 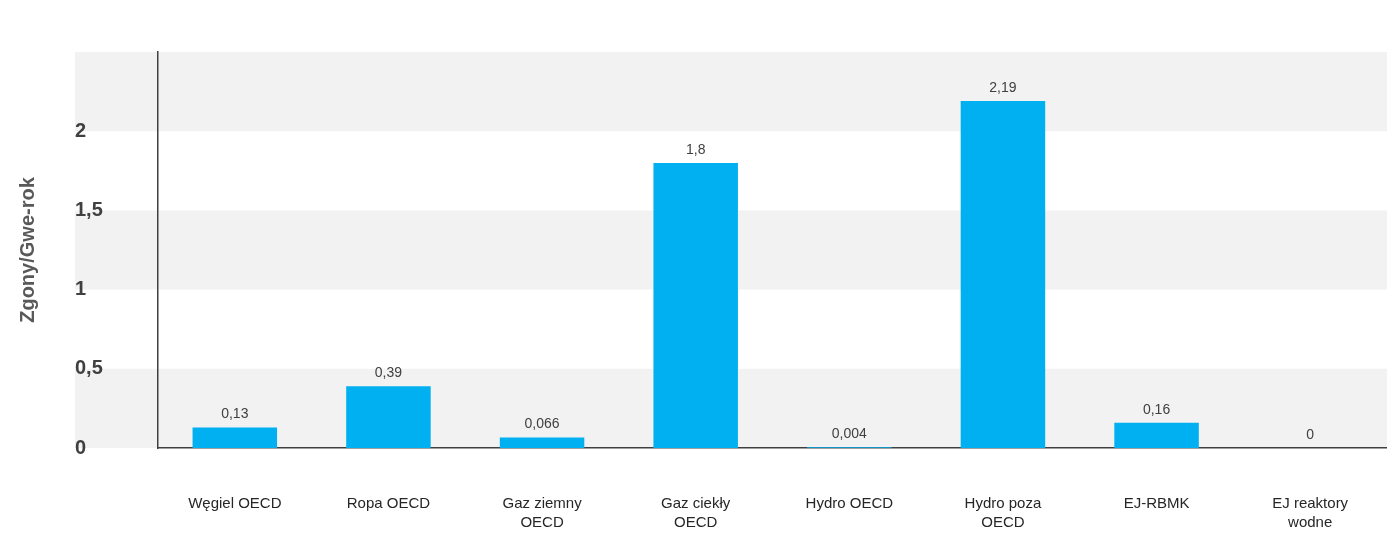 I want to click on data-label: 0, so click(x=1310, y=433).